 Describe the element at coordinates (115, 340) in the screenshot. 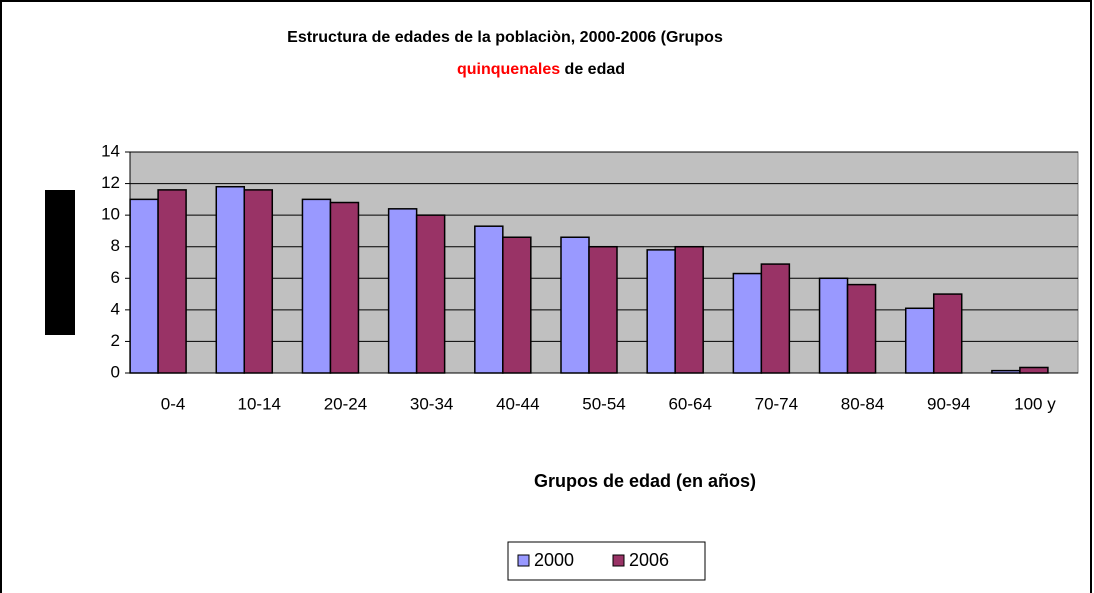

I see `y-tick-label: 2` at that location.